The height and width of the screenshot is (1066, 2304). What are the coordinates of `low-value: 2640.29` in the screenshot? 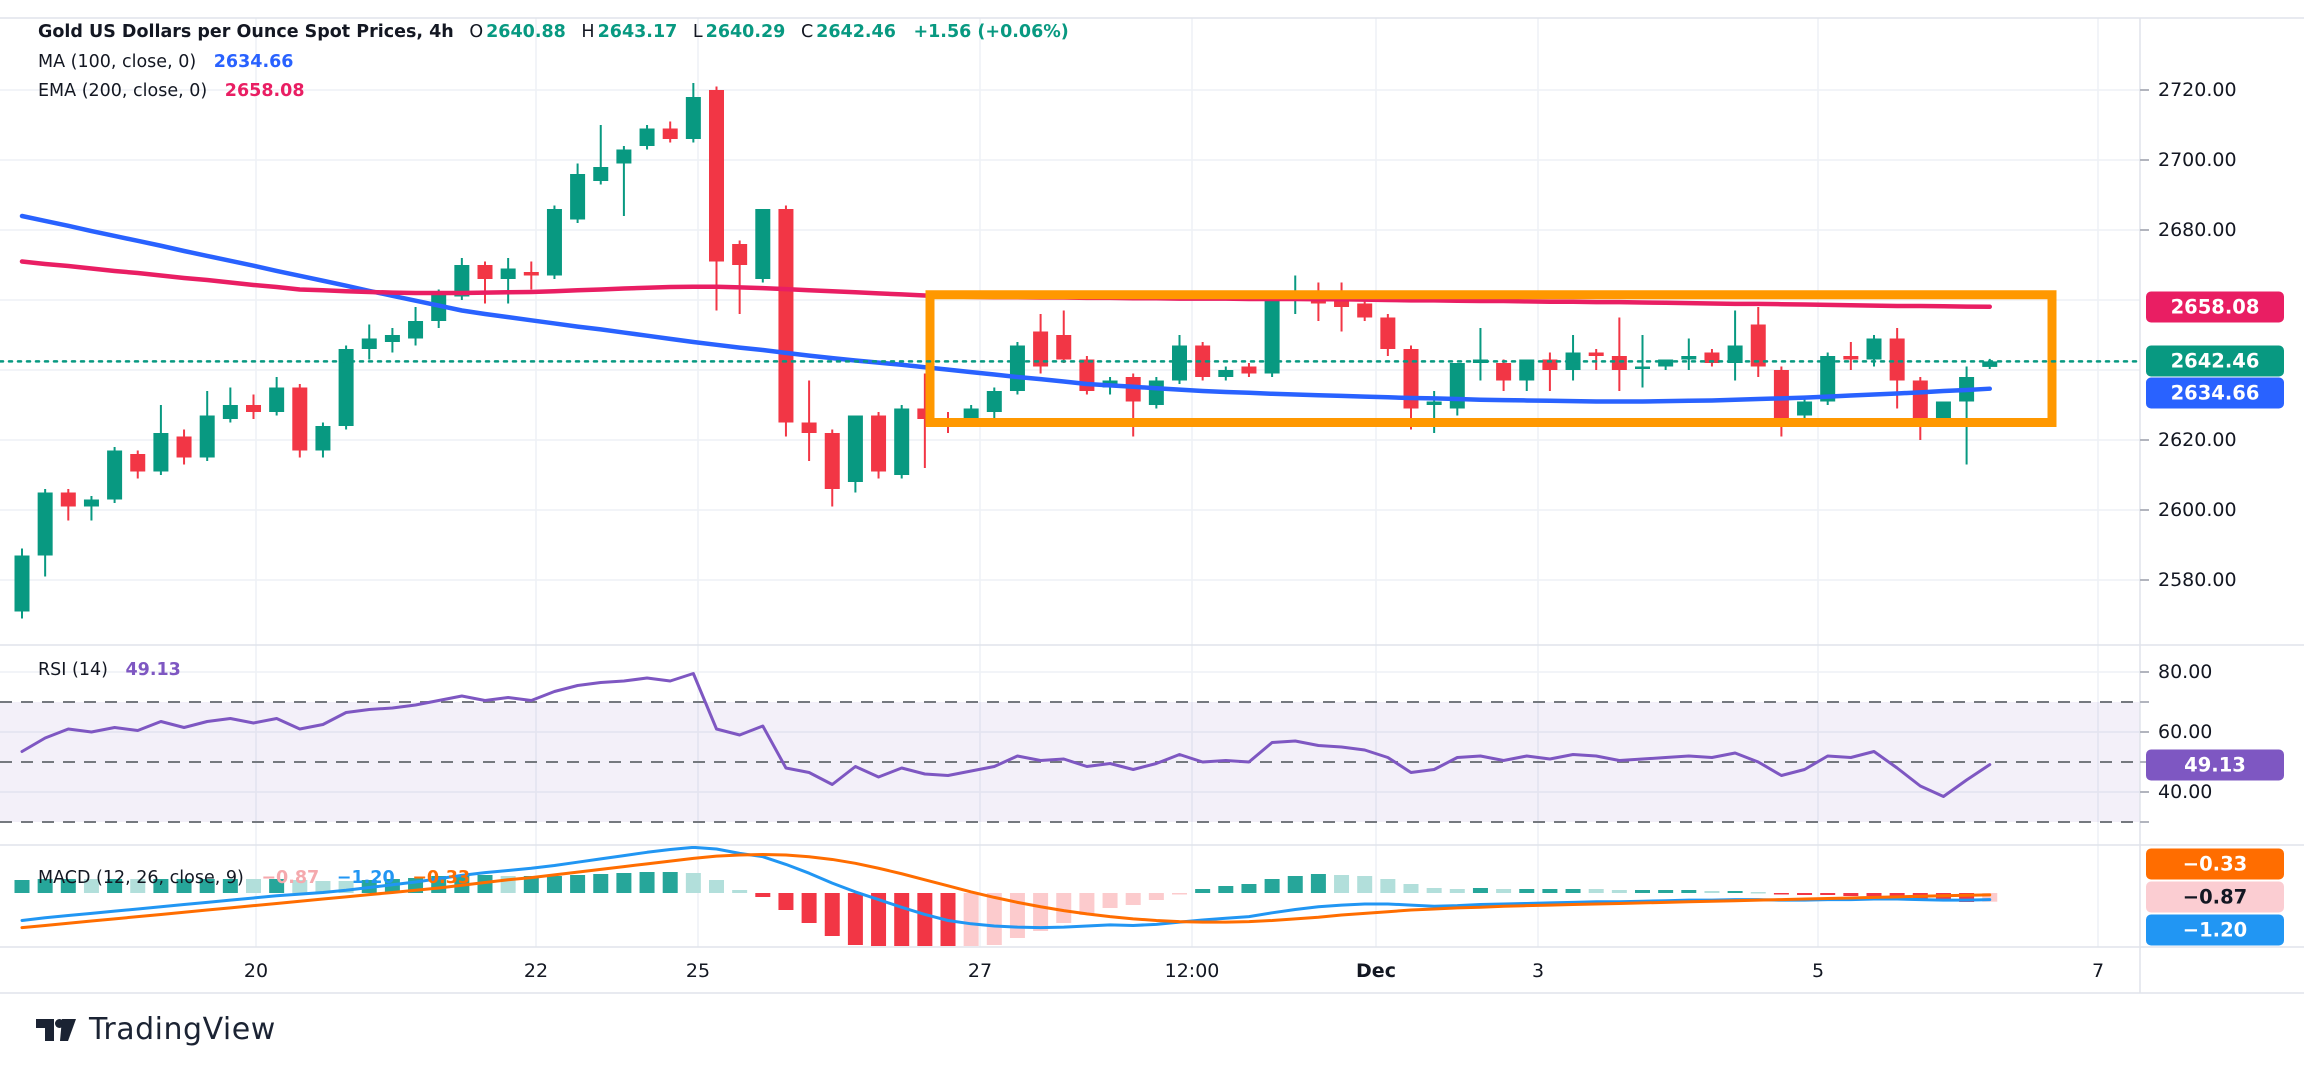 It's located at (745, 32).